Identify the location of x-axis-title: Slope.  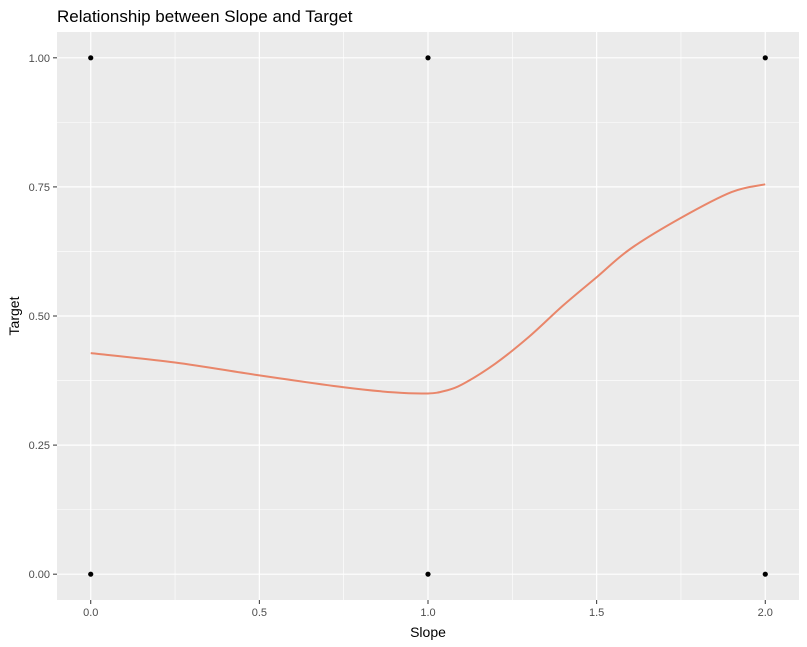
(428, 632).